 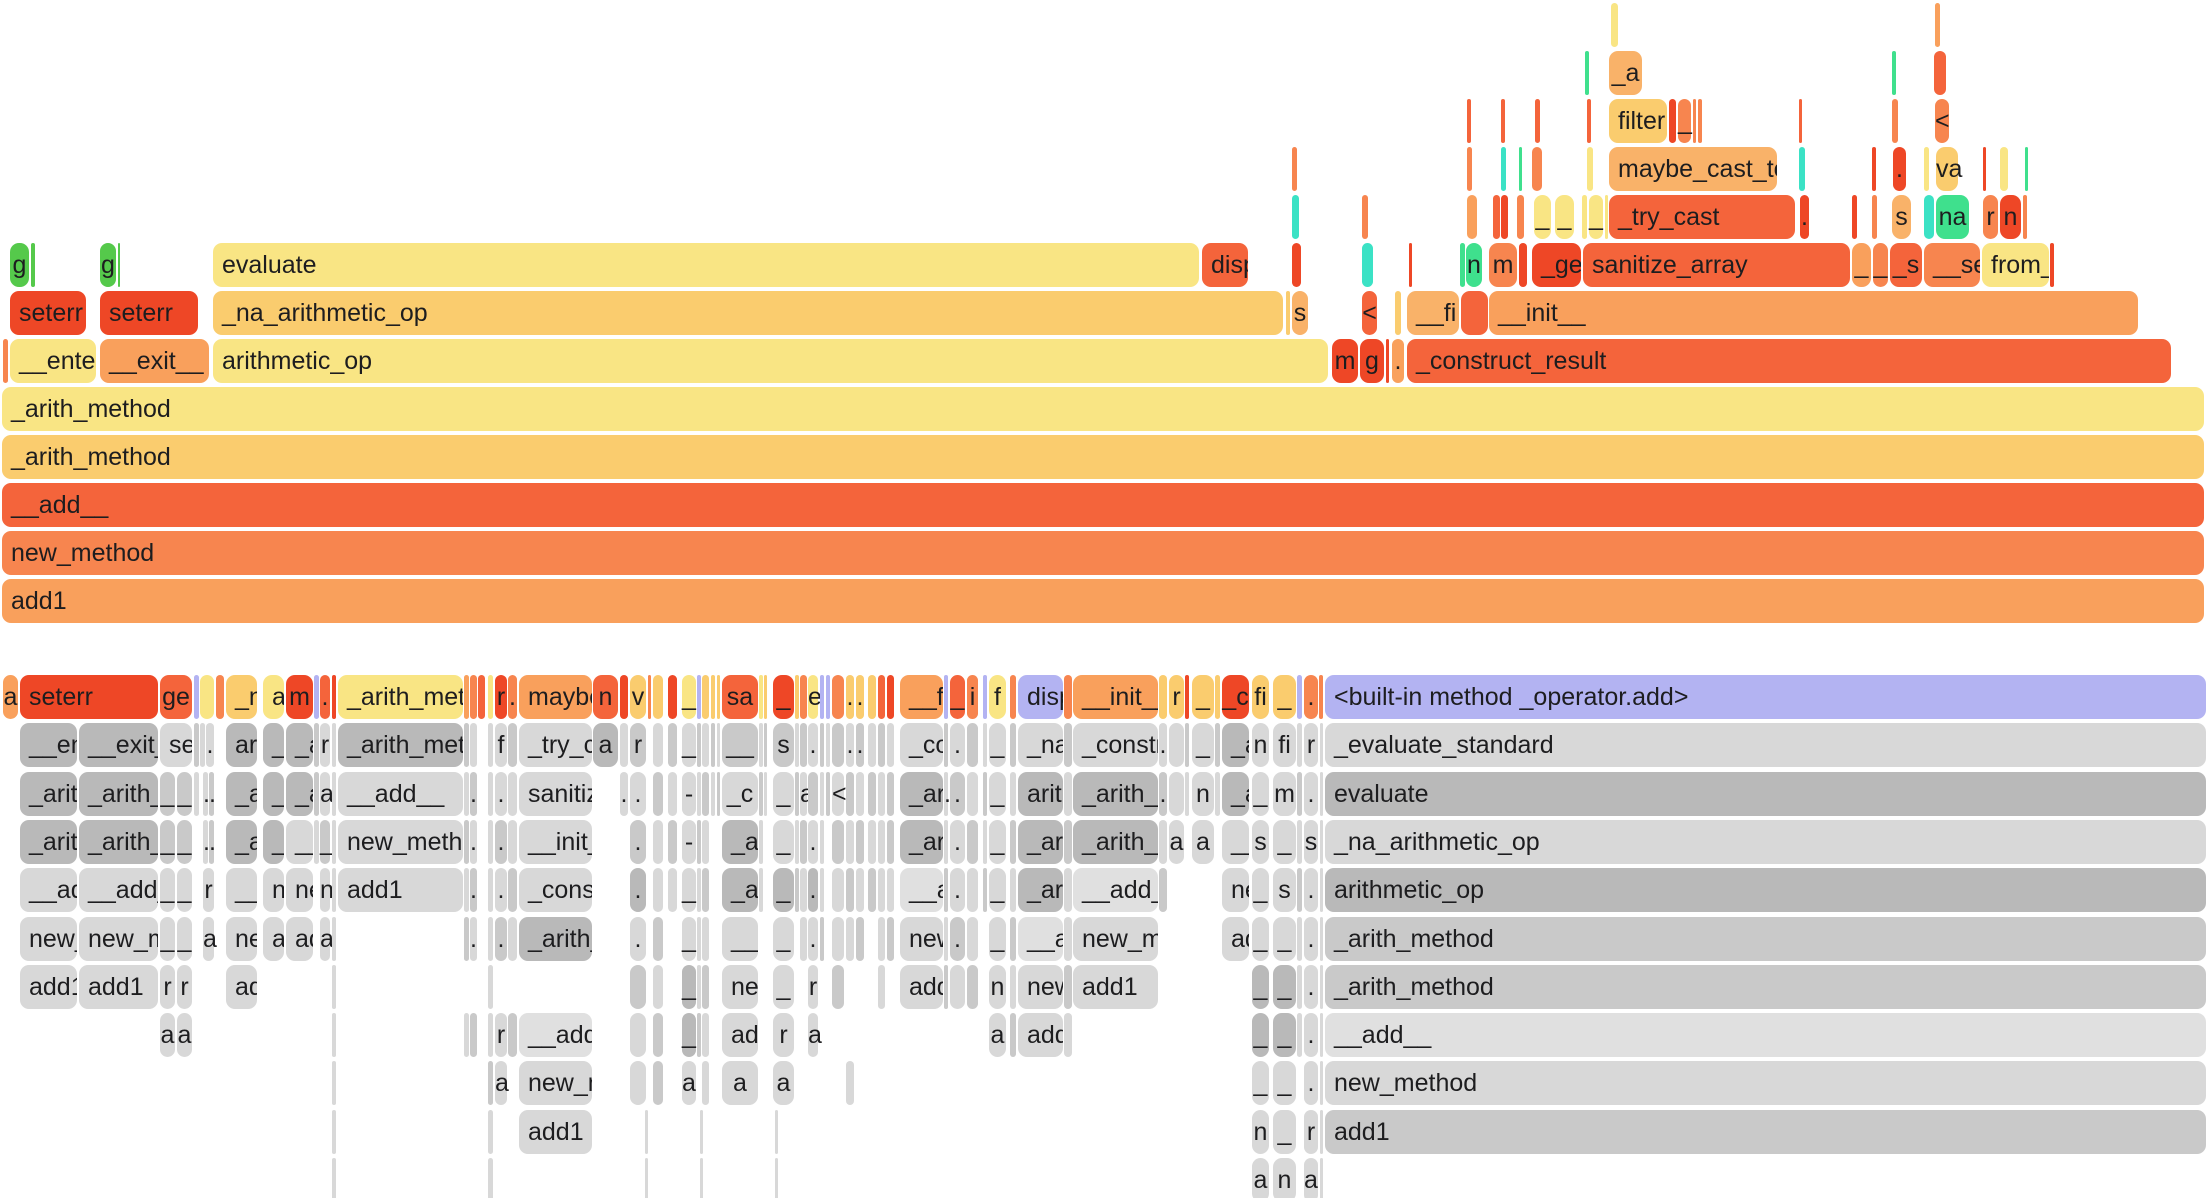 What do you see at coordinates (89, 697) in the screenshot?
I see `flame-frame: seterr` at bounding box center [89, 697].